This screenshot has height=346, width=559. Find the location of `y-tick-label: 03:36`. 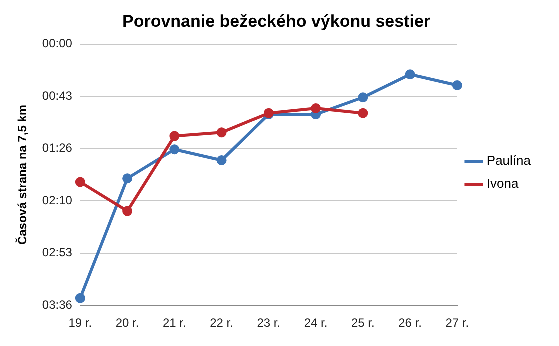

y-tick-label: 03:36 is located at coordinates (57, 305).